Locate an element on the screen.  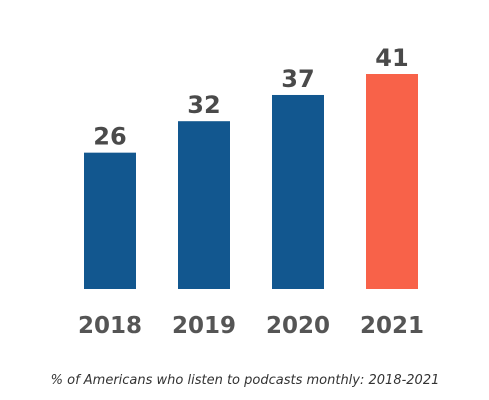
x-tick-label-2019: 2019 is located at coordinates (204, 326).